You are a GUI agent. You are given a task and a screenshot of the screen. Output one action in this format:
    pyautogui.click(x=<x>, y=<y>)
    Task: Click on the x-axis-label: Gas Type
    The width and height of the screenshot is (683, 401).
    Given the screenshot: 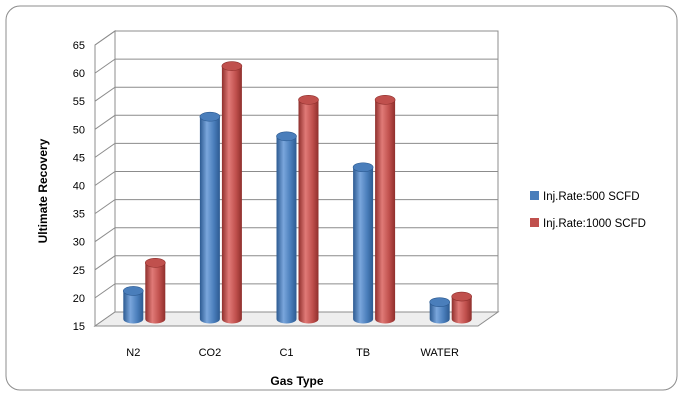 What is the action you would take?
    pyautogui.click(x=296, y=381)
    